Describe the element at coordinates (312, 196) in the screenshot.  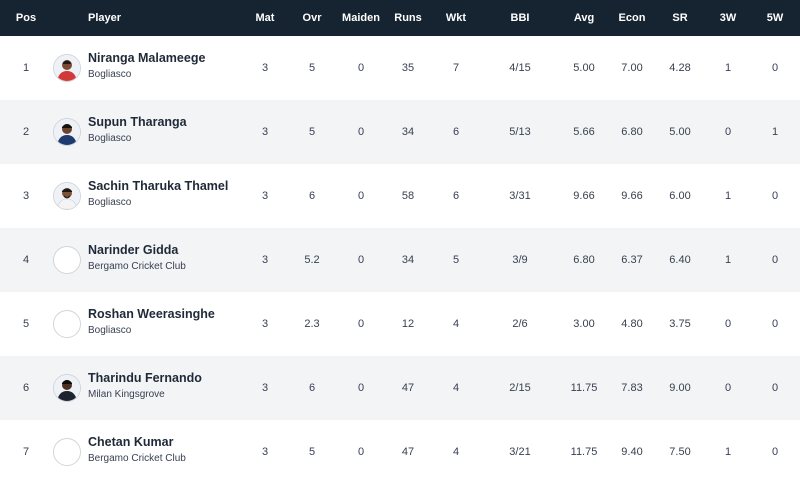
I see `ovr-cell: 6` at that location.